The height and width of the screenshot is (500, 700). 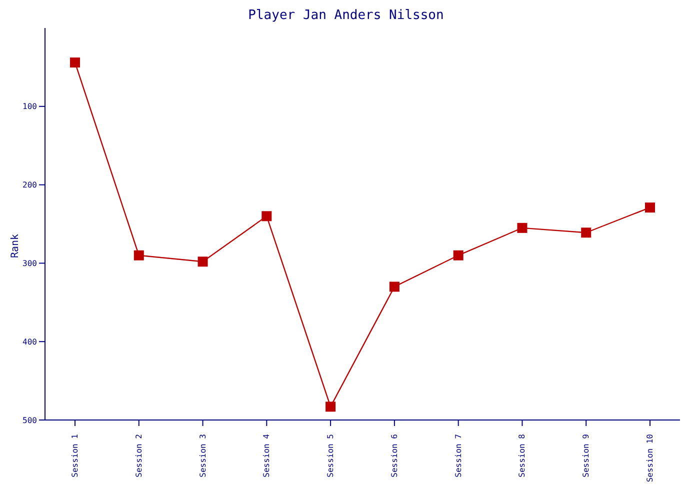 What do you see at coordinates (30, 107) in the screenshot?
I see `y-tick-label: 100` at bounding box center [30, 107].